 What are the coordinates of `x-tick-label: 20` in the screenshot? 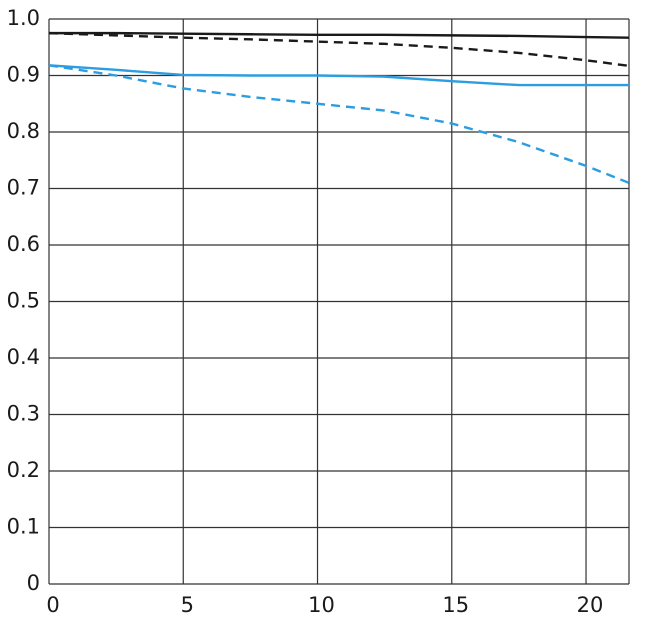 It's located at (590, 605).